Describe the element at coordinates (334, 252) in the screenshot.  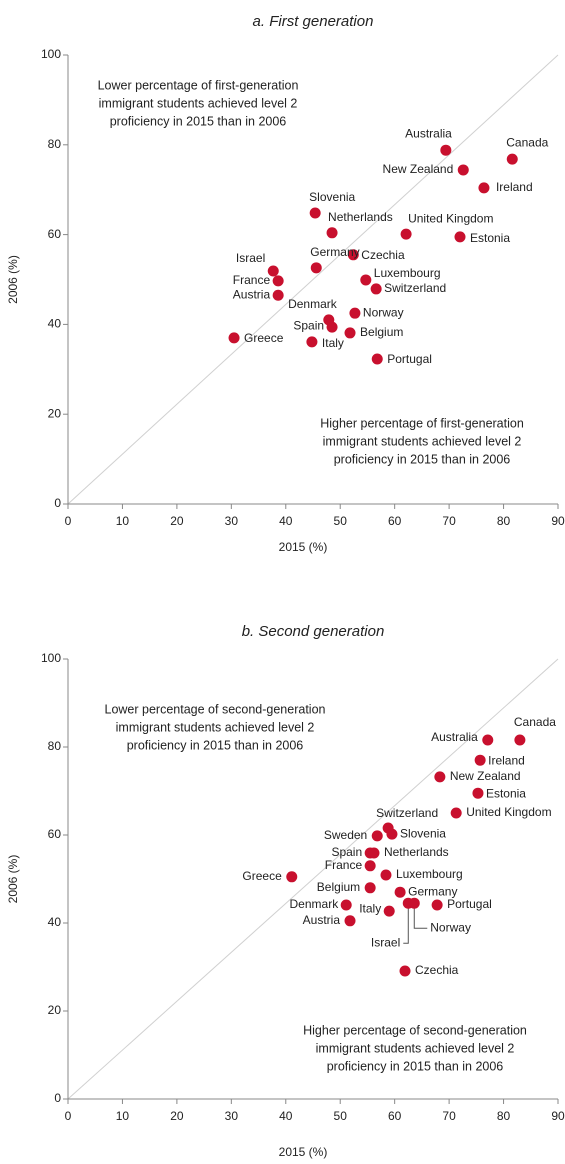
I see `point-label: Germany` at that location.